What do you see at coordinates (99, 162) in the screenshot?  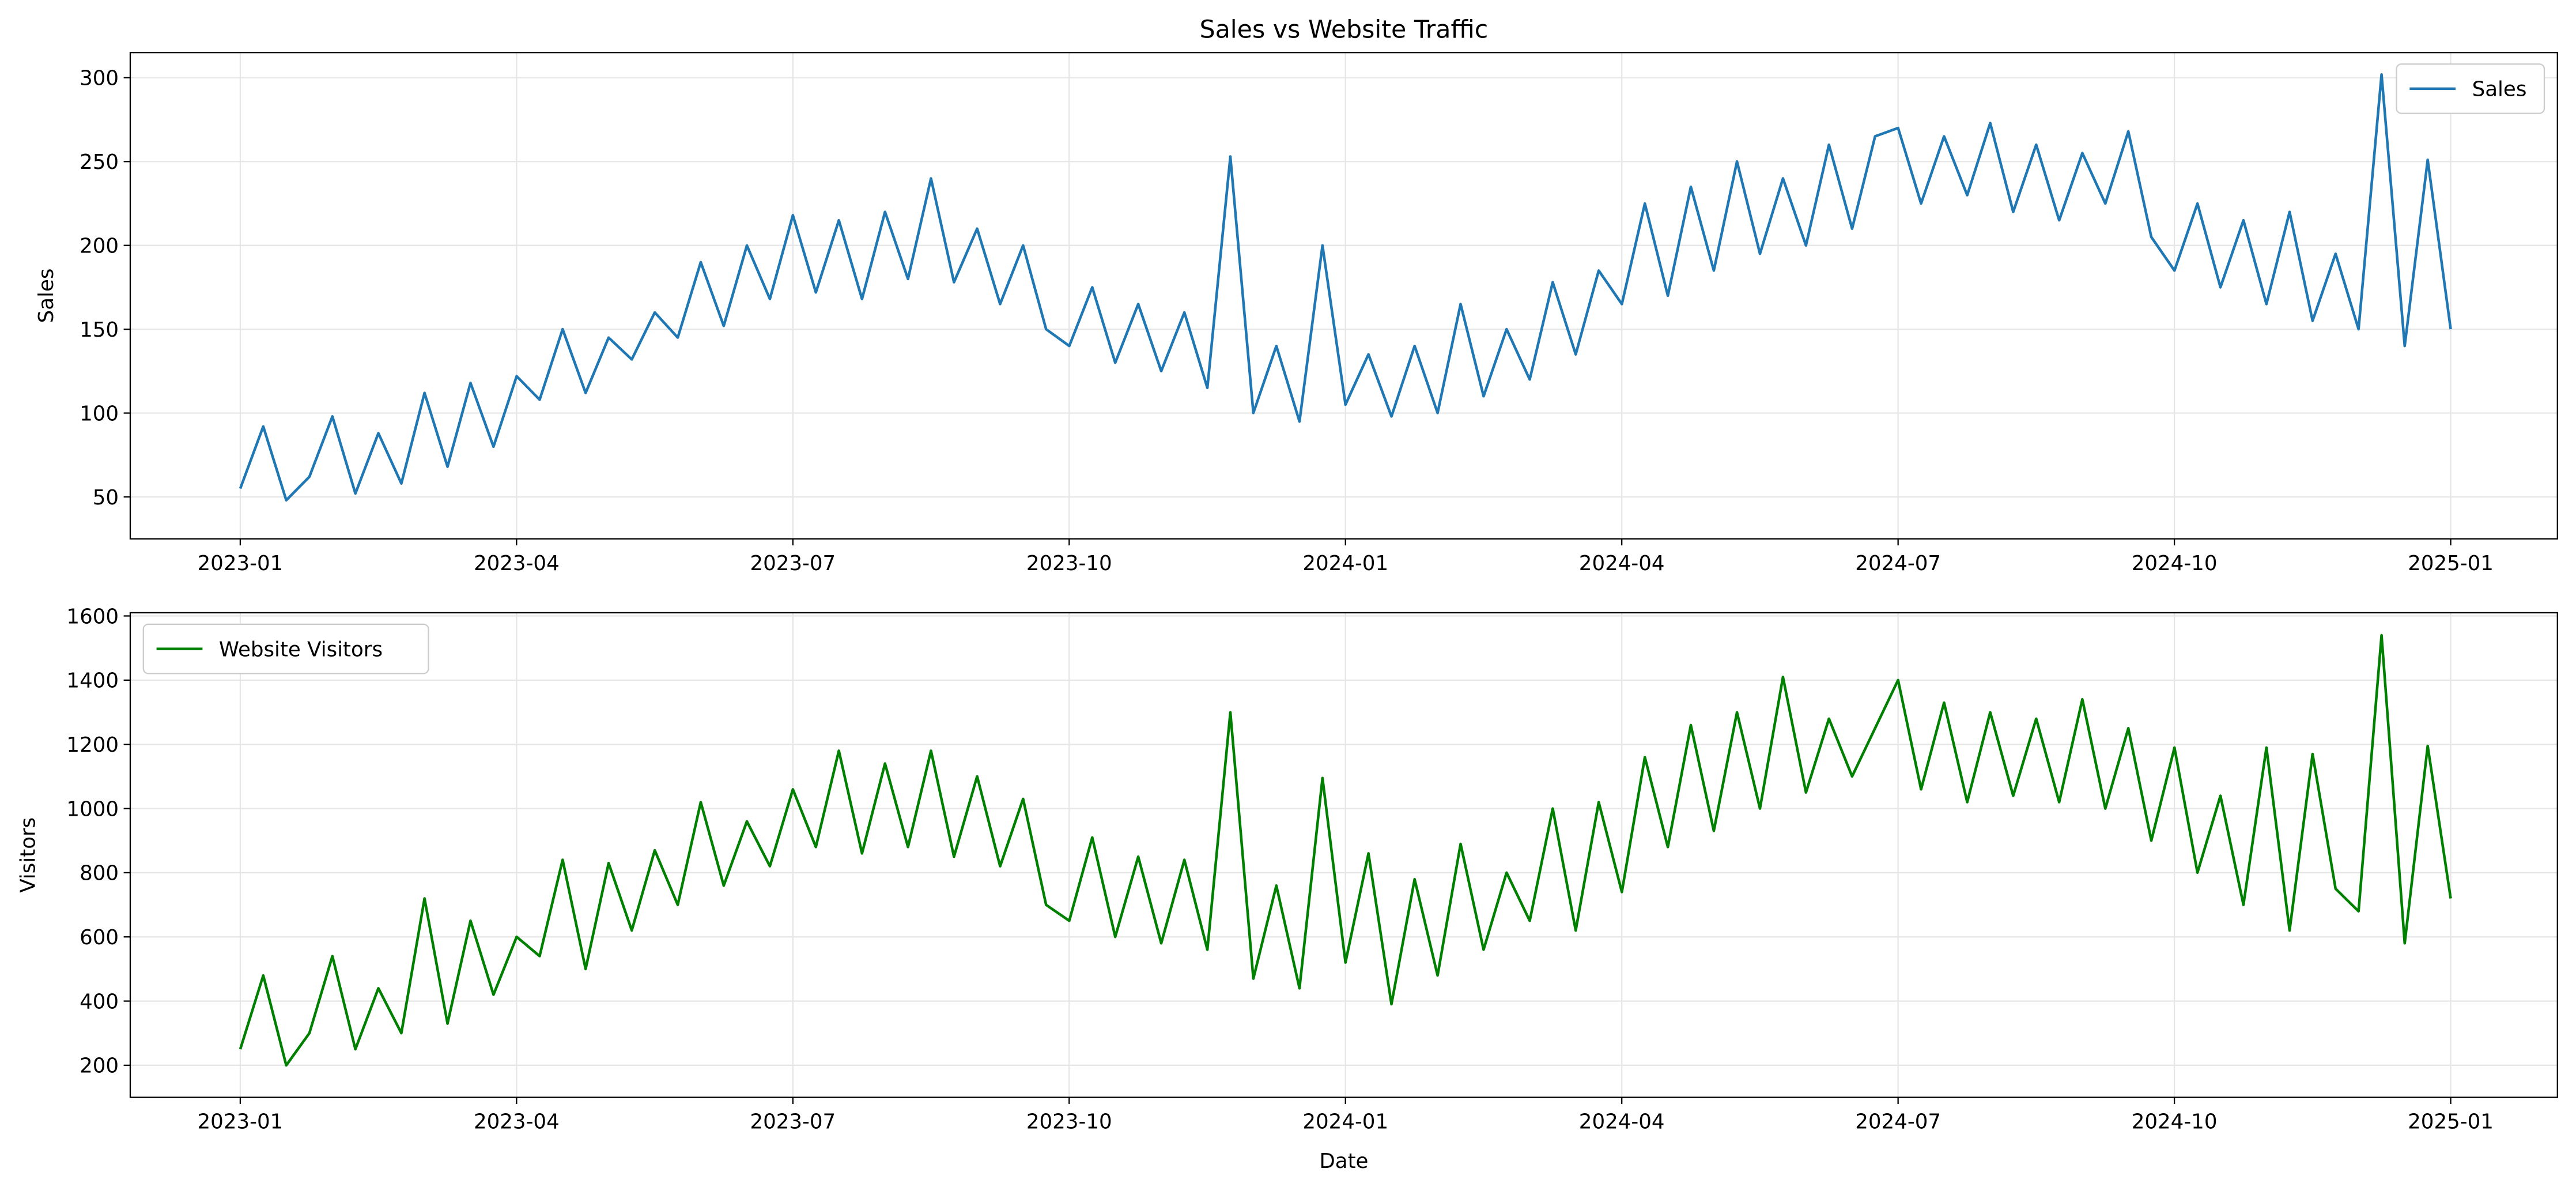 I see `y-tick-label: 250` at bounding box center [99, 162].